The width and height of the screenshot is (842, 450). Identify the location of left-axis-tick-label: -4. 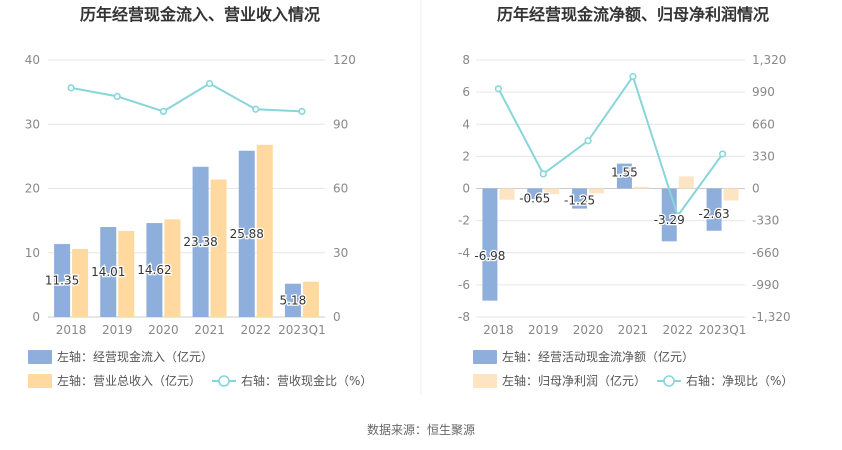
(464, 253).